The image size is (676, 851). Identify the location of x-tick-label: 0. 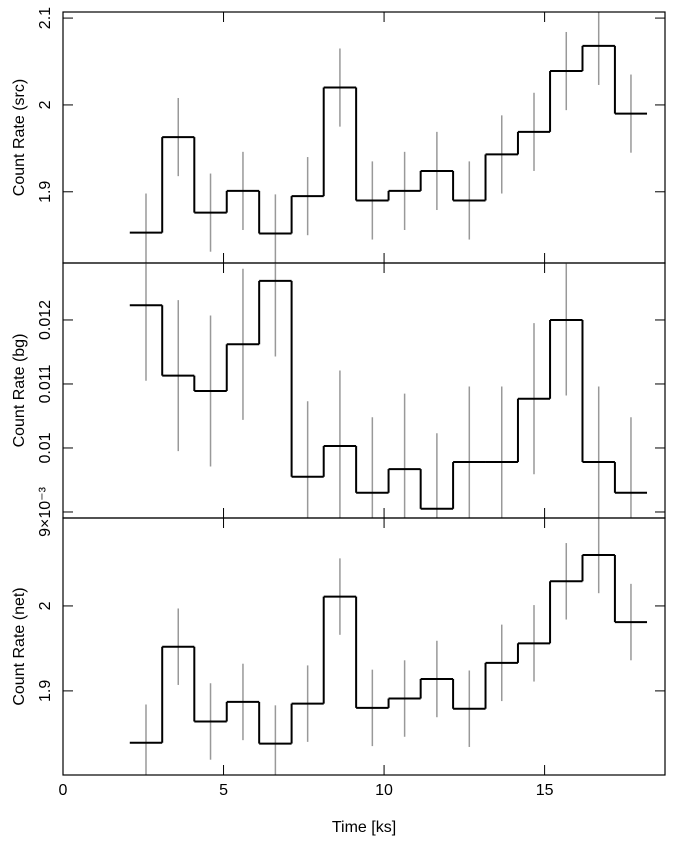
(63, 790).